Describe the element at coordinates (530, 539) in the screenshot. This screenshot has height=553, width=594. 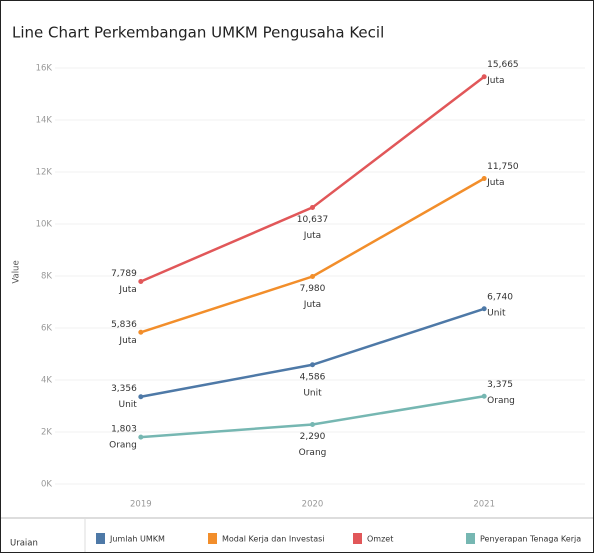
I see `legend-label: Penyerapan Tenaga Kerja` at that location.